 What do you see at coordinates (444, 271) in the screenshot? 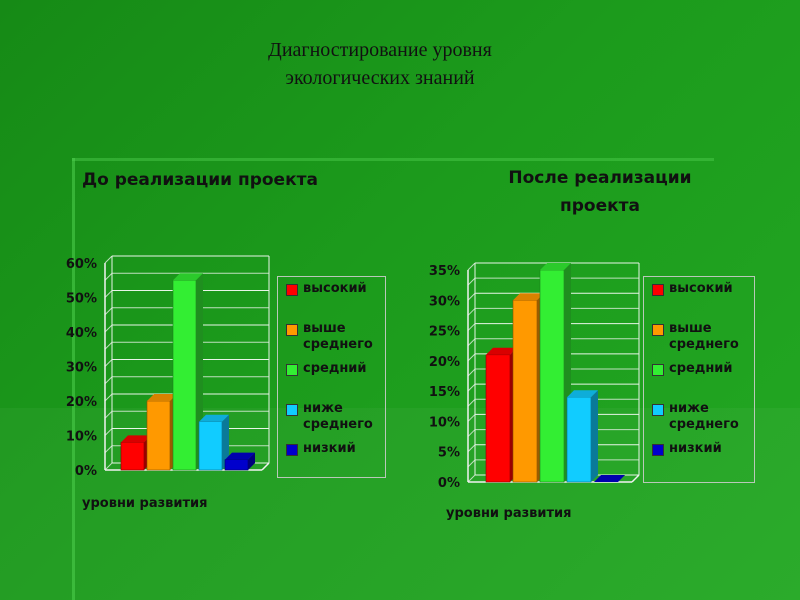
I see `chart-1-tick-label: 35%` at bounding box center [444, 271].